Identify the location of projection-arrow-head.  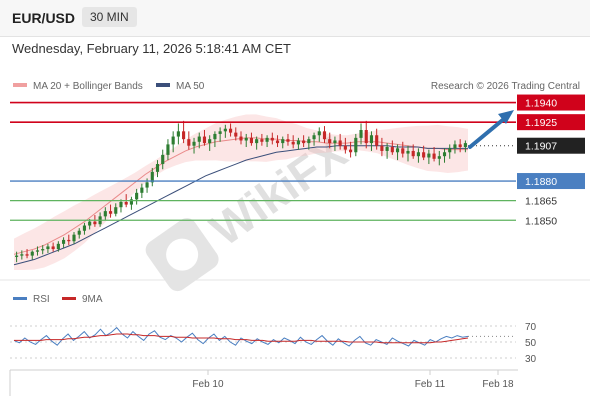
(506, 117).